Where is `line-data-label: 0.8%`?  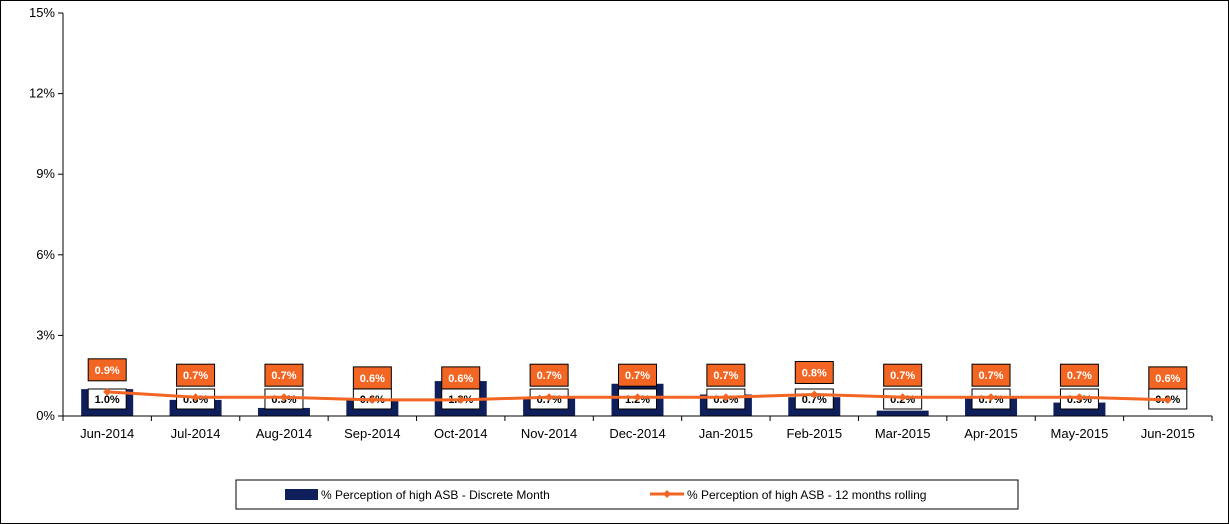
line-data-label: 0.8% is located at coordinates (814, 374).